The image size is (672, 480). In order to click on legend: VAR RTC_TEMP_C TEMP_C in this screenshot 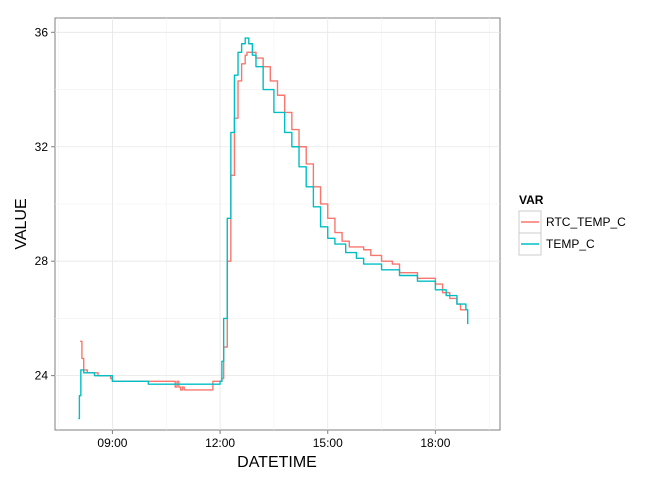, I will do `click(572, 224)`.